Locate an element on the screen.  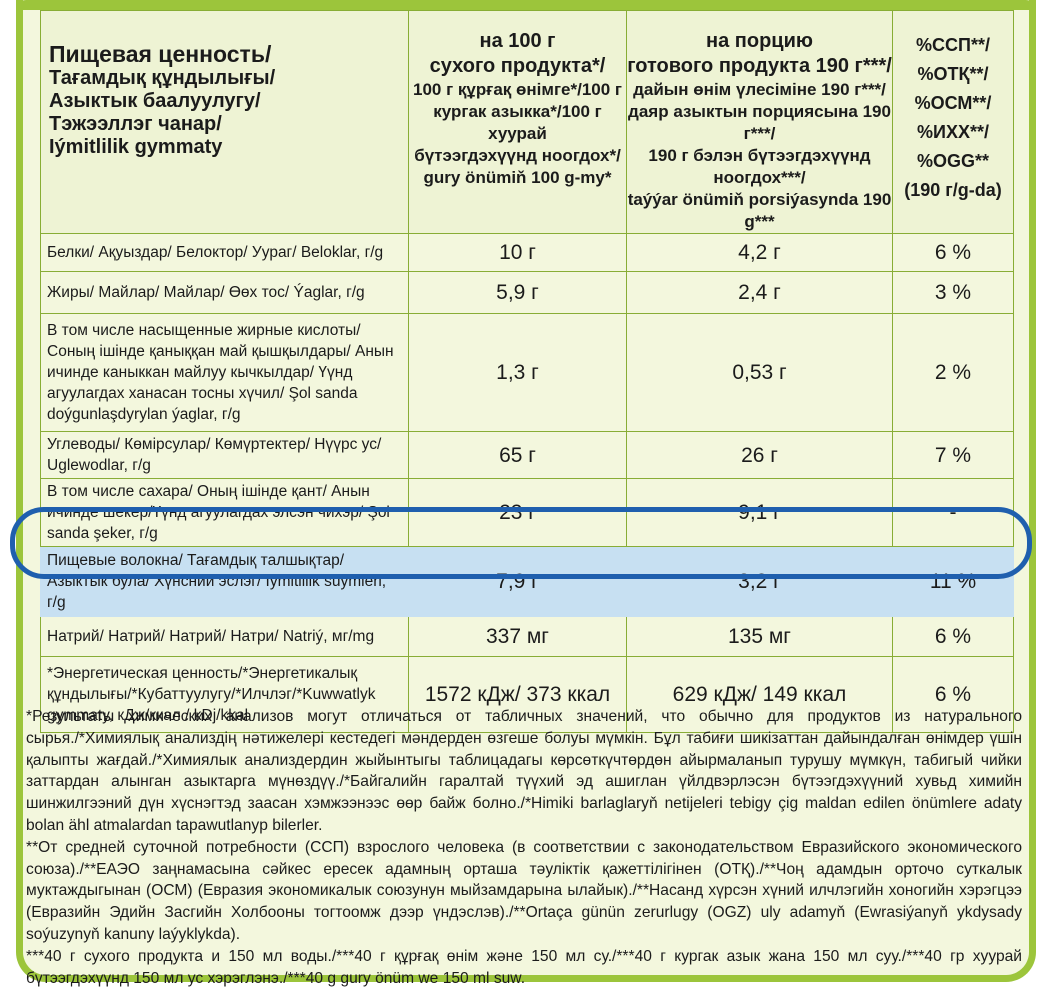
row-pct-saturated-fat: 2 % is located at coordinates (953, 372).